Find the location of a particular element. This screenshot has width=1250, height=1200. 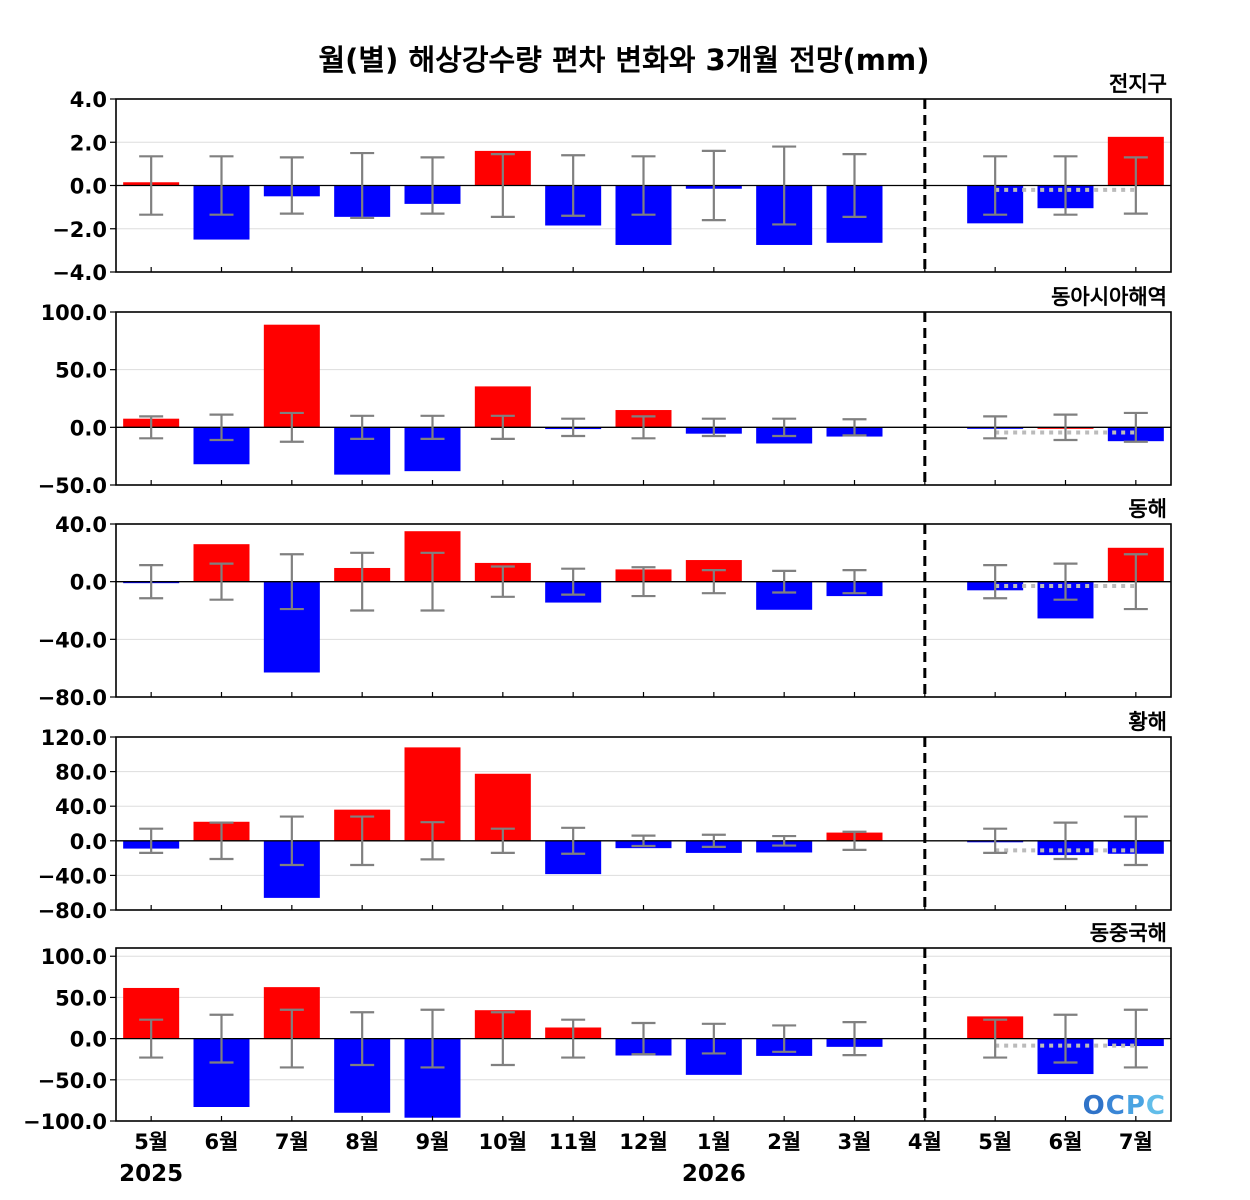

y-tick-label: −50.0 is located at coordinates (72, 486).